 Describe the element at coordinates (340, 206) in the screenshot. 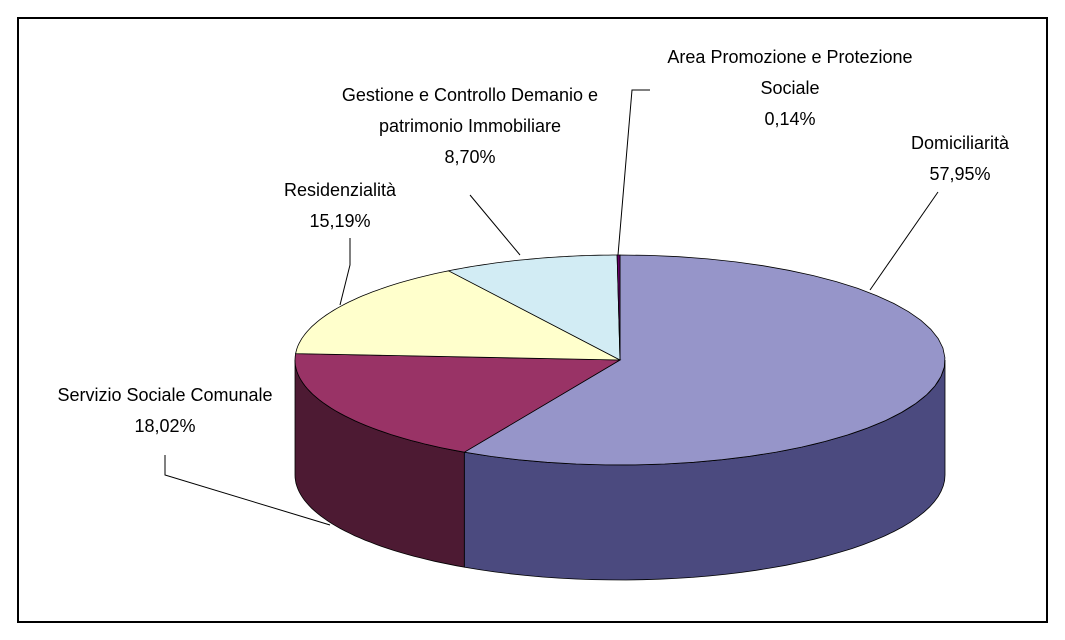

I see `data-label: Residenzialità 15,19%` at that location.